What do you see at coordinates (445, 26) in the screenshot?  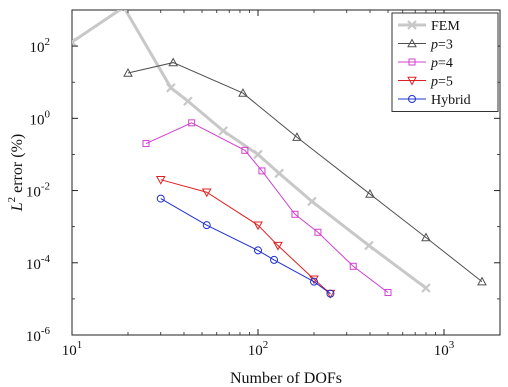 I see `legend-label-fem: FEM` at bounding box center [445, 26].